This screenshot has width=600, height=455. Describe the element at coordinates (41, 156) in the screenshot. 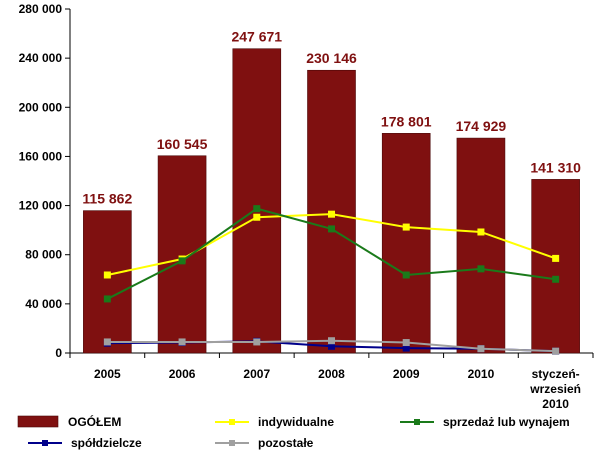

I see `y-tick-label: 160 000` at that location.